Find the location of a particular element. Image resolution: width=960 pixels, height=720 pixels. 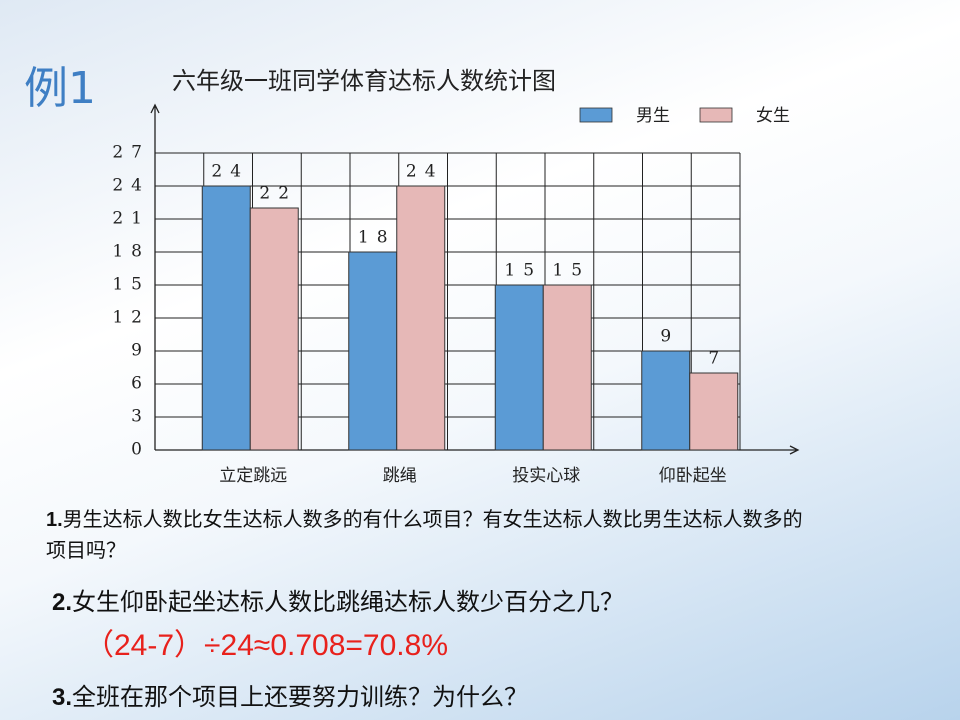

y-tick-label: 12 is located at coordinates (131, 318).